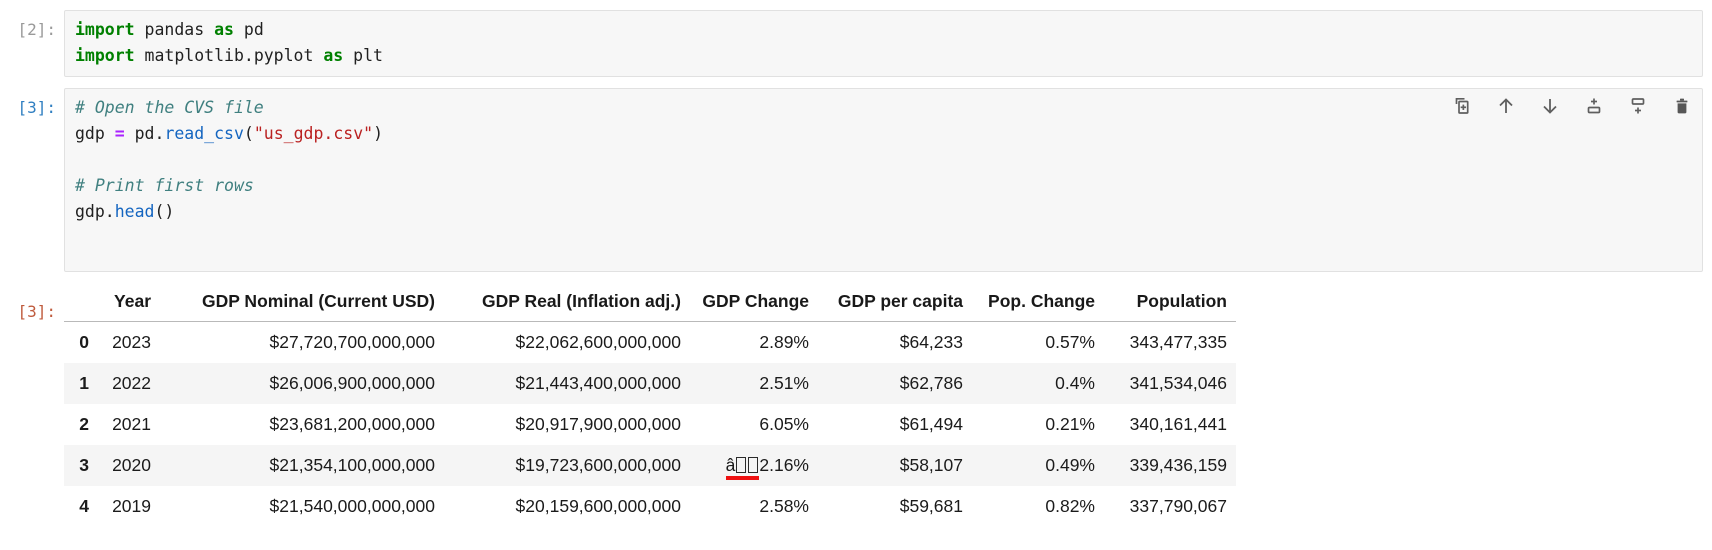  What do you see at coordinates (1170, 303) in the screenshot?
I see `column-header: Population` at bounding box center [1170, 303].